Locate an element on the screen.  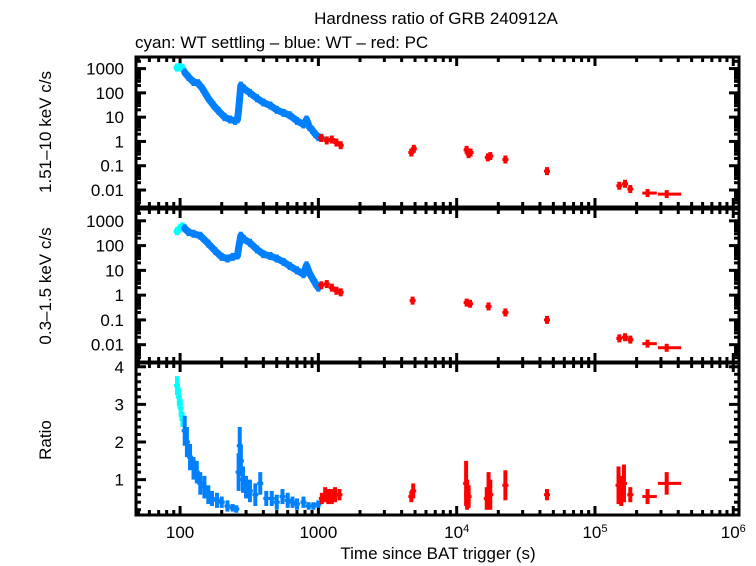
x-tick-label: 100 is located at coordinates (180, 532).